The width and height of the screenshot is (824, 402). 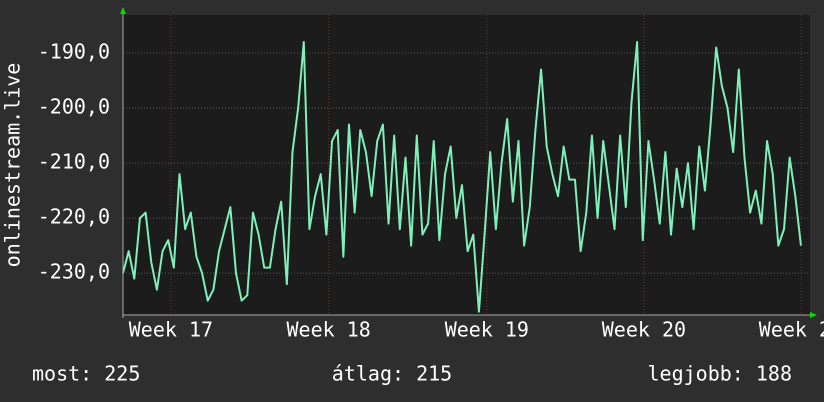 What do you see at coordinates (13, 165) in the screenshot?
I see `y-axis-label: onlinestream.live` at bounding box center [13, 165].